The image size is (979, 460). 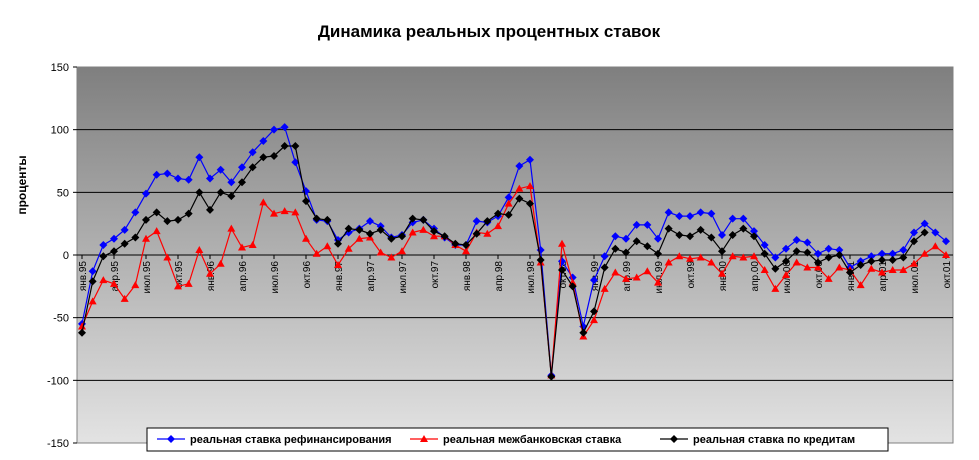 What do you see at coordinates (489, 31) in the screenshot?
I see `chart-title: Динамика реальных процентных ставок` at bounding box center [489, 31].